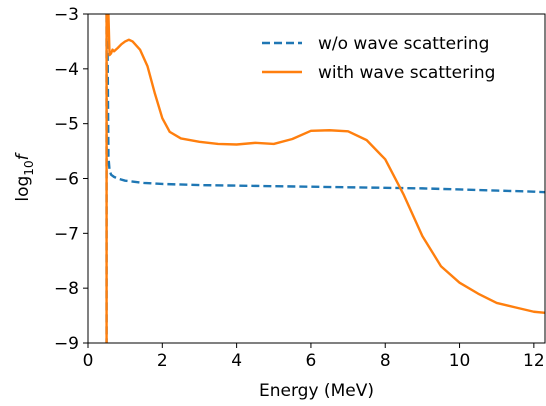 The height and width of the screenshot is (406, 546). Describe the element at coordinates (311, 361) in the screenshot. I see `x-tick-label: 6` at that location.